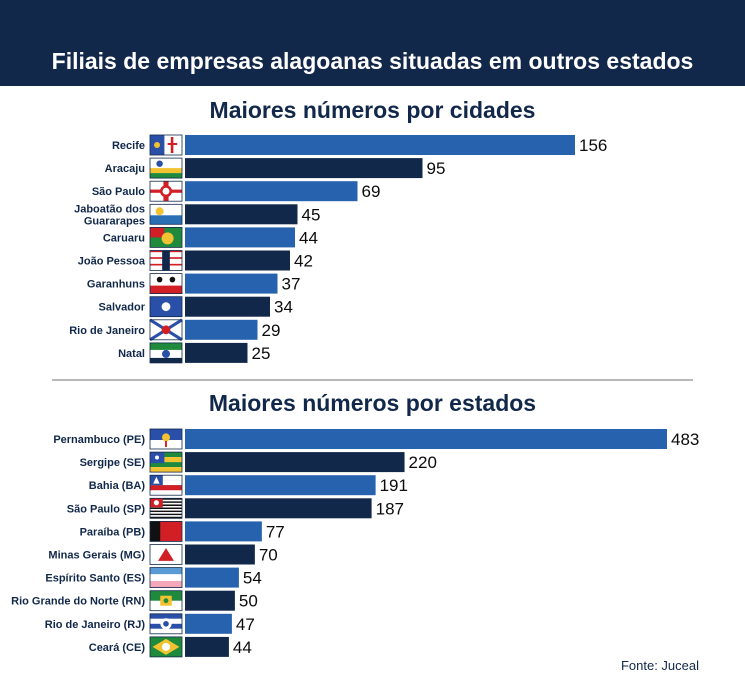 The image size is (745, 694). Describe the element at coordinates (166, 237) in the screenshot. I see `caruaru-flag-icon` at that location.